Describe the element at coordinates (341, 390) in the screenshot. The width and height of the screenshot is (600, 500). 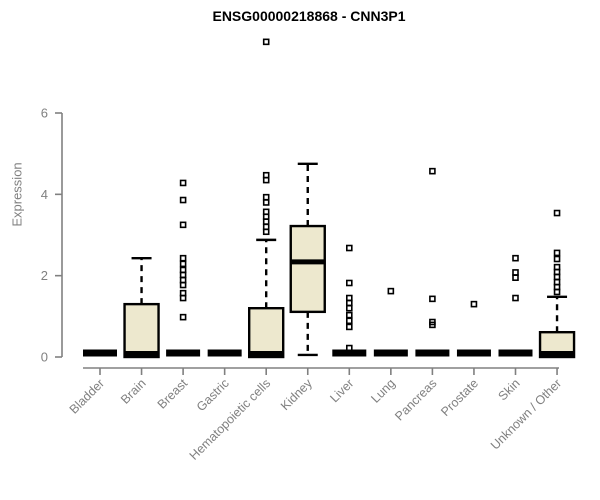
I see `x-axis-label: Liver` at that location.